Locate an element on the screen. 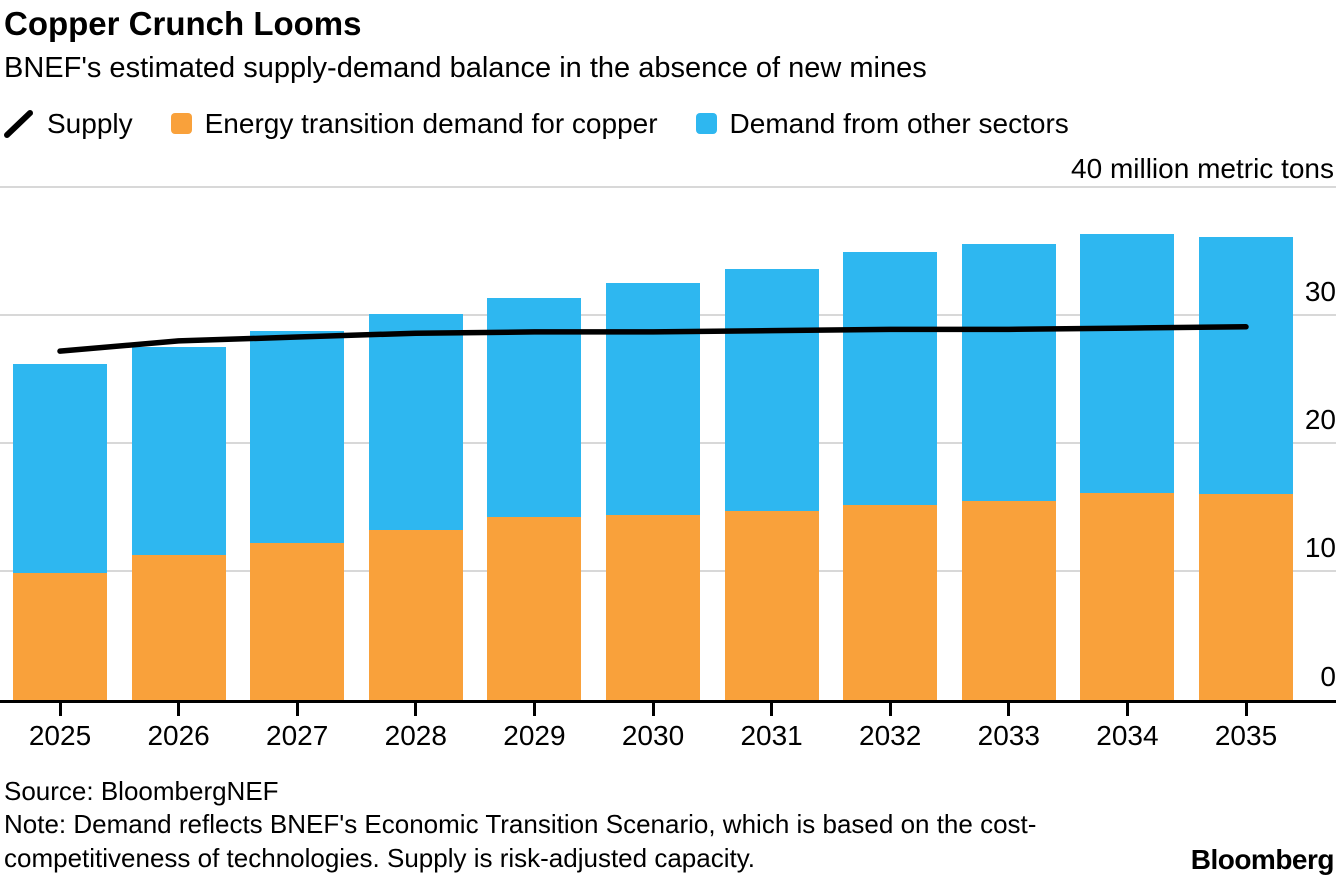  other-sectors-swatch-icon is located at coordinates (706, 124).